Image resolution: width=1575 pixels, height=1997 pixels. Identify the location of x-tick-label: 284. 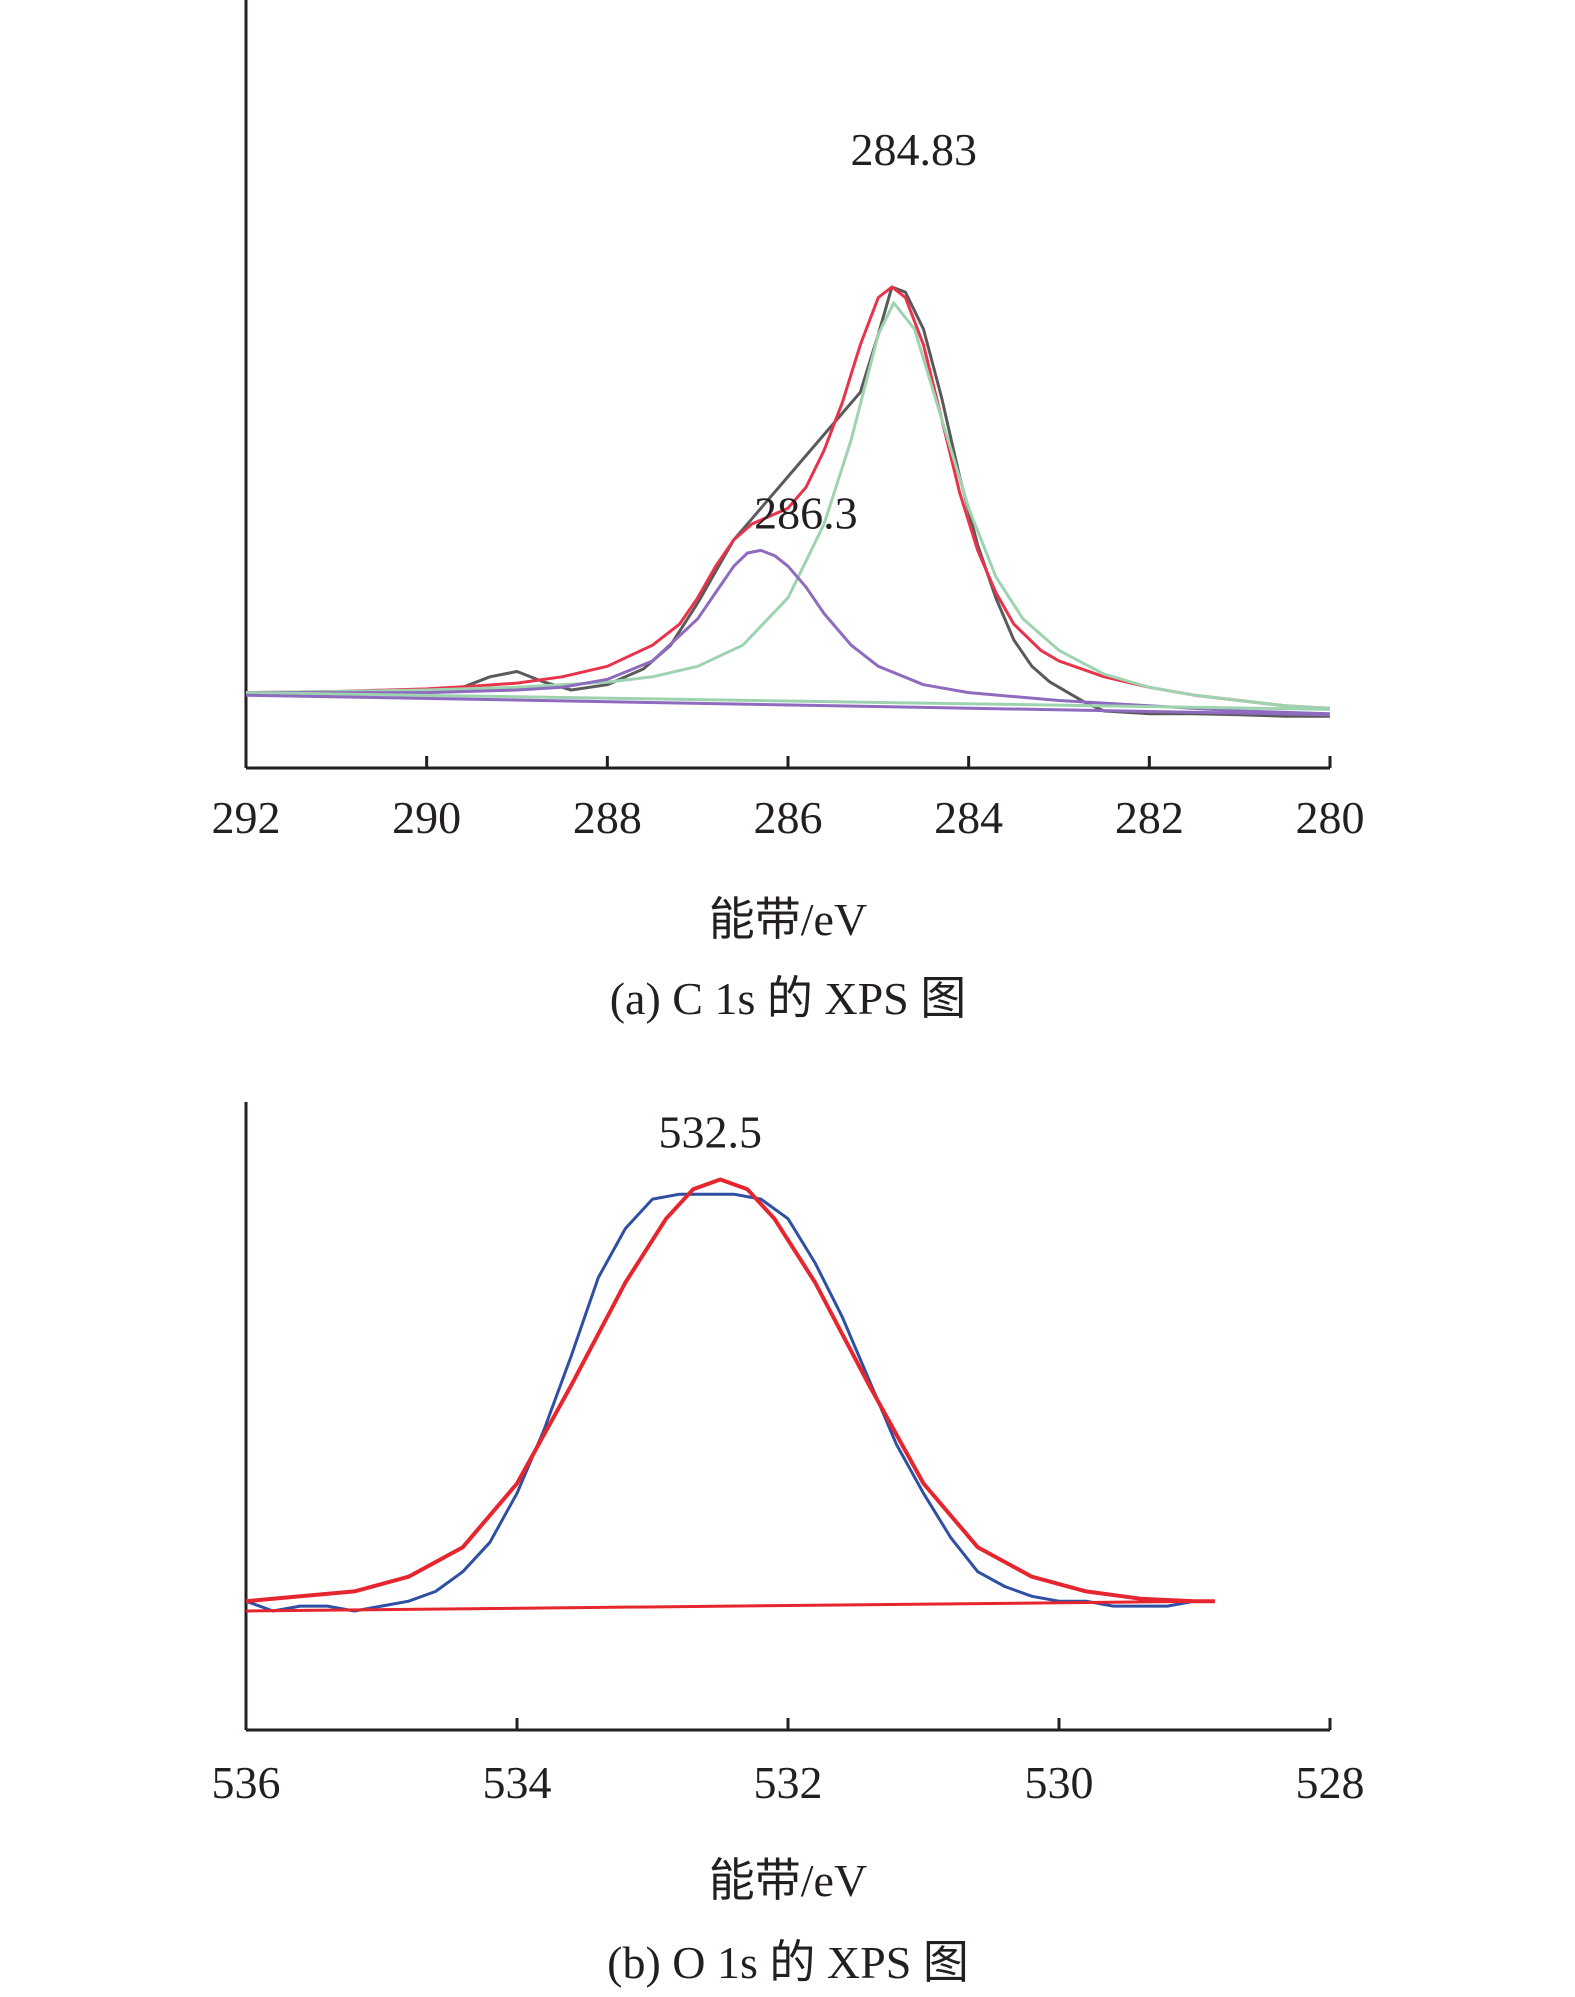
(968, 817).